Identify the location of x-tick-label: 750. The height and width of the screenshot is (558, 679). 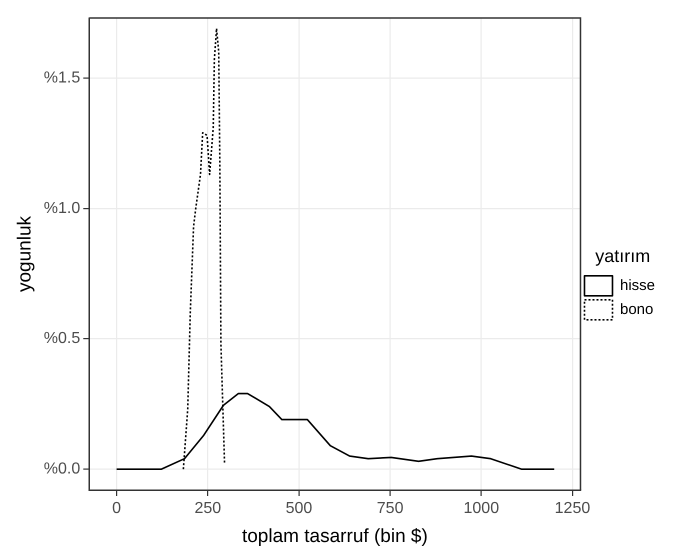
(390, 509).